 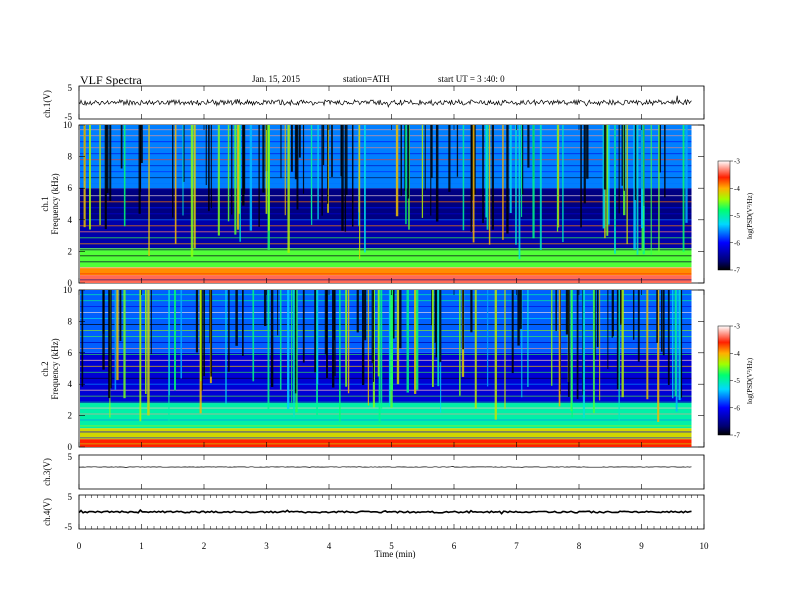 What do you see at coordinates (204, 546) in the screenshot?
I see `x-tick-label: 2` at bounding box center [204, 546].